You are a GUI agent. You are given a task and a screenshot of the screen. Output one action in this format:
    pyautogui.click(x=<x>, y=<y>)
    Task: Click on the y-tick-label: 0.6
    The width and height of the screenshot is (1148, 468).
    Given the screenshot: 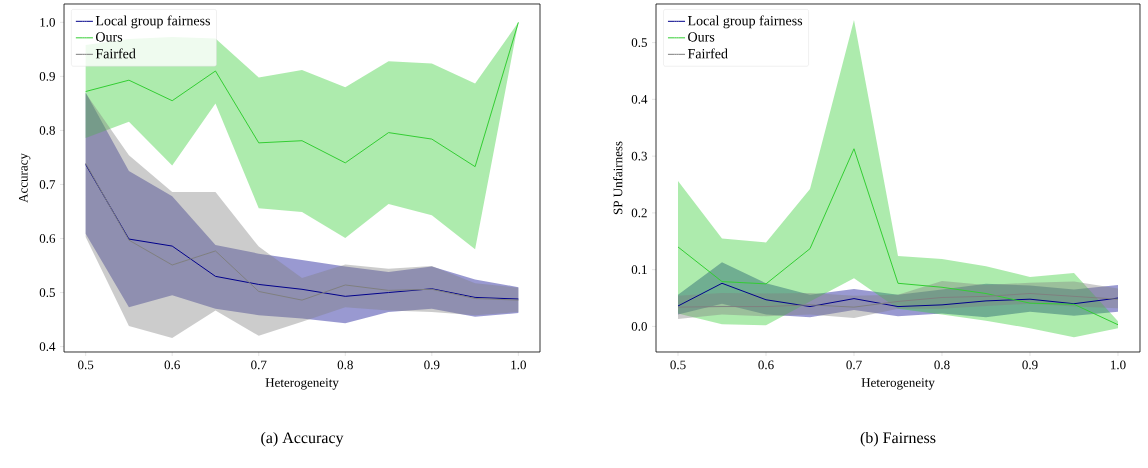 What is the action you would take?
    pyautogui.click(x=47, y=238)
    